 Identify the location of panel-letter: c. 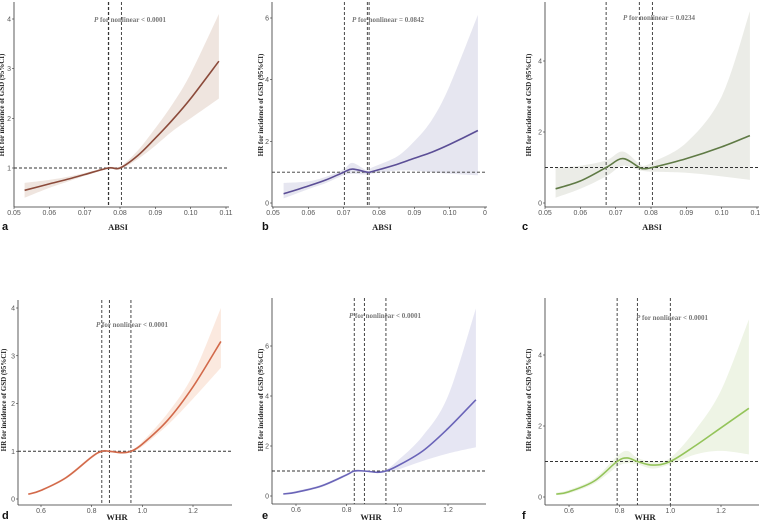
(525, 227).